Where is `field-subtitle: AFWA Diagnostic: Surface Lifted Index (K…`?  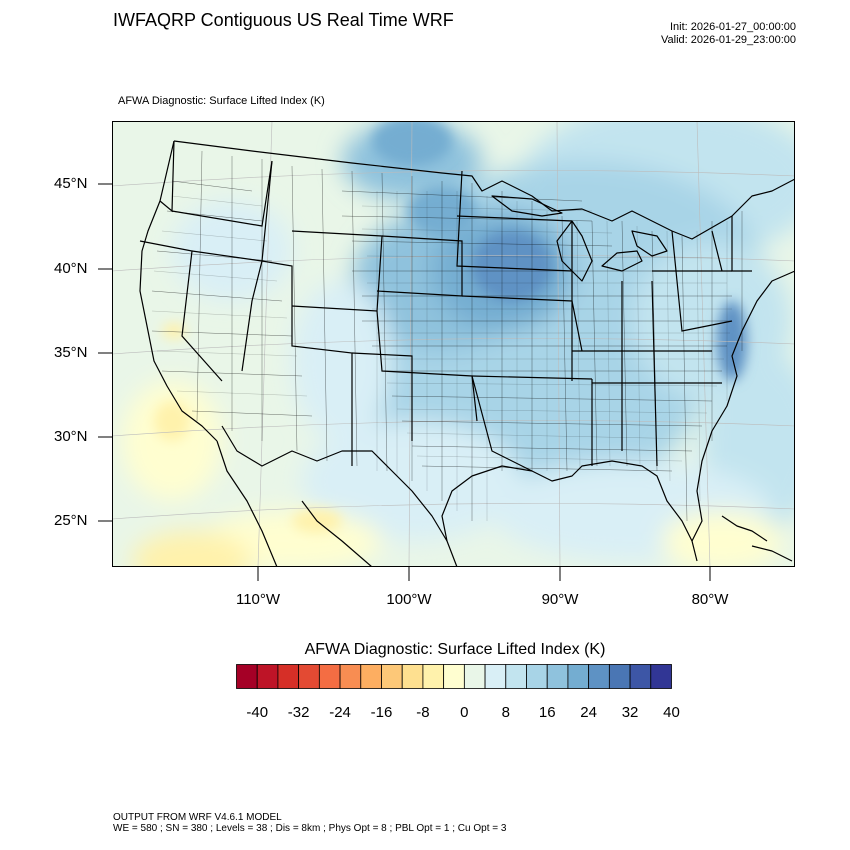
field-subtitle: AFWA Diagnostic: Surface Lifted Index (K… is located at coordinates (221, 101).